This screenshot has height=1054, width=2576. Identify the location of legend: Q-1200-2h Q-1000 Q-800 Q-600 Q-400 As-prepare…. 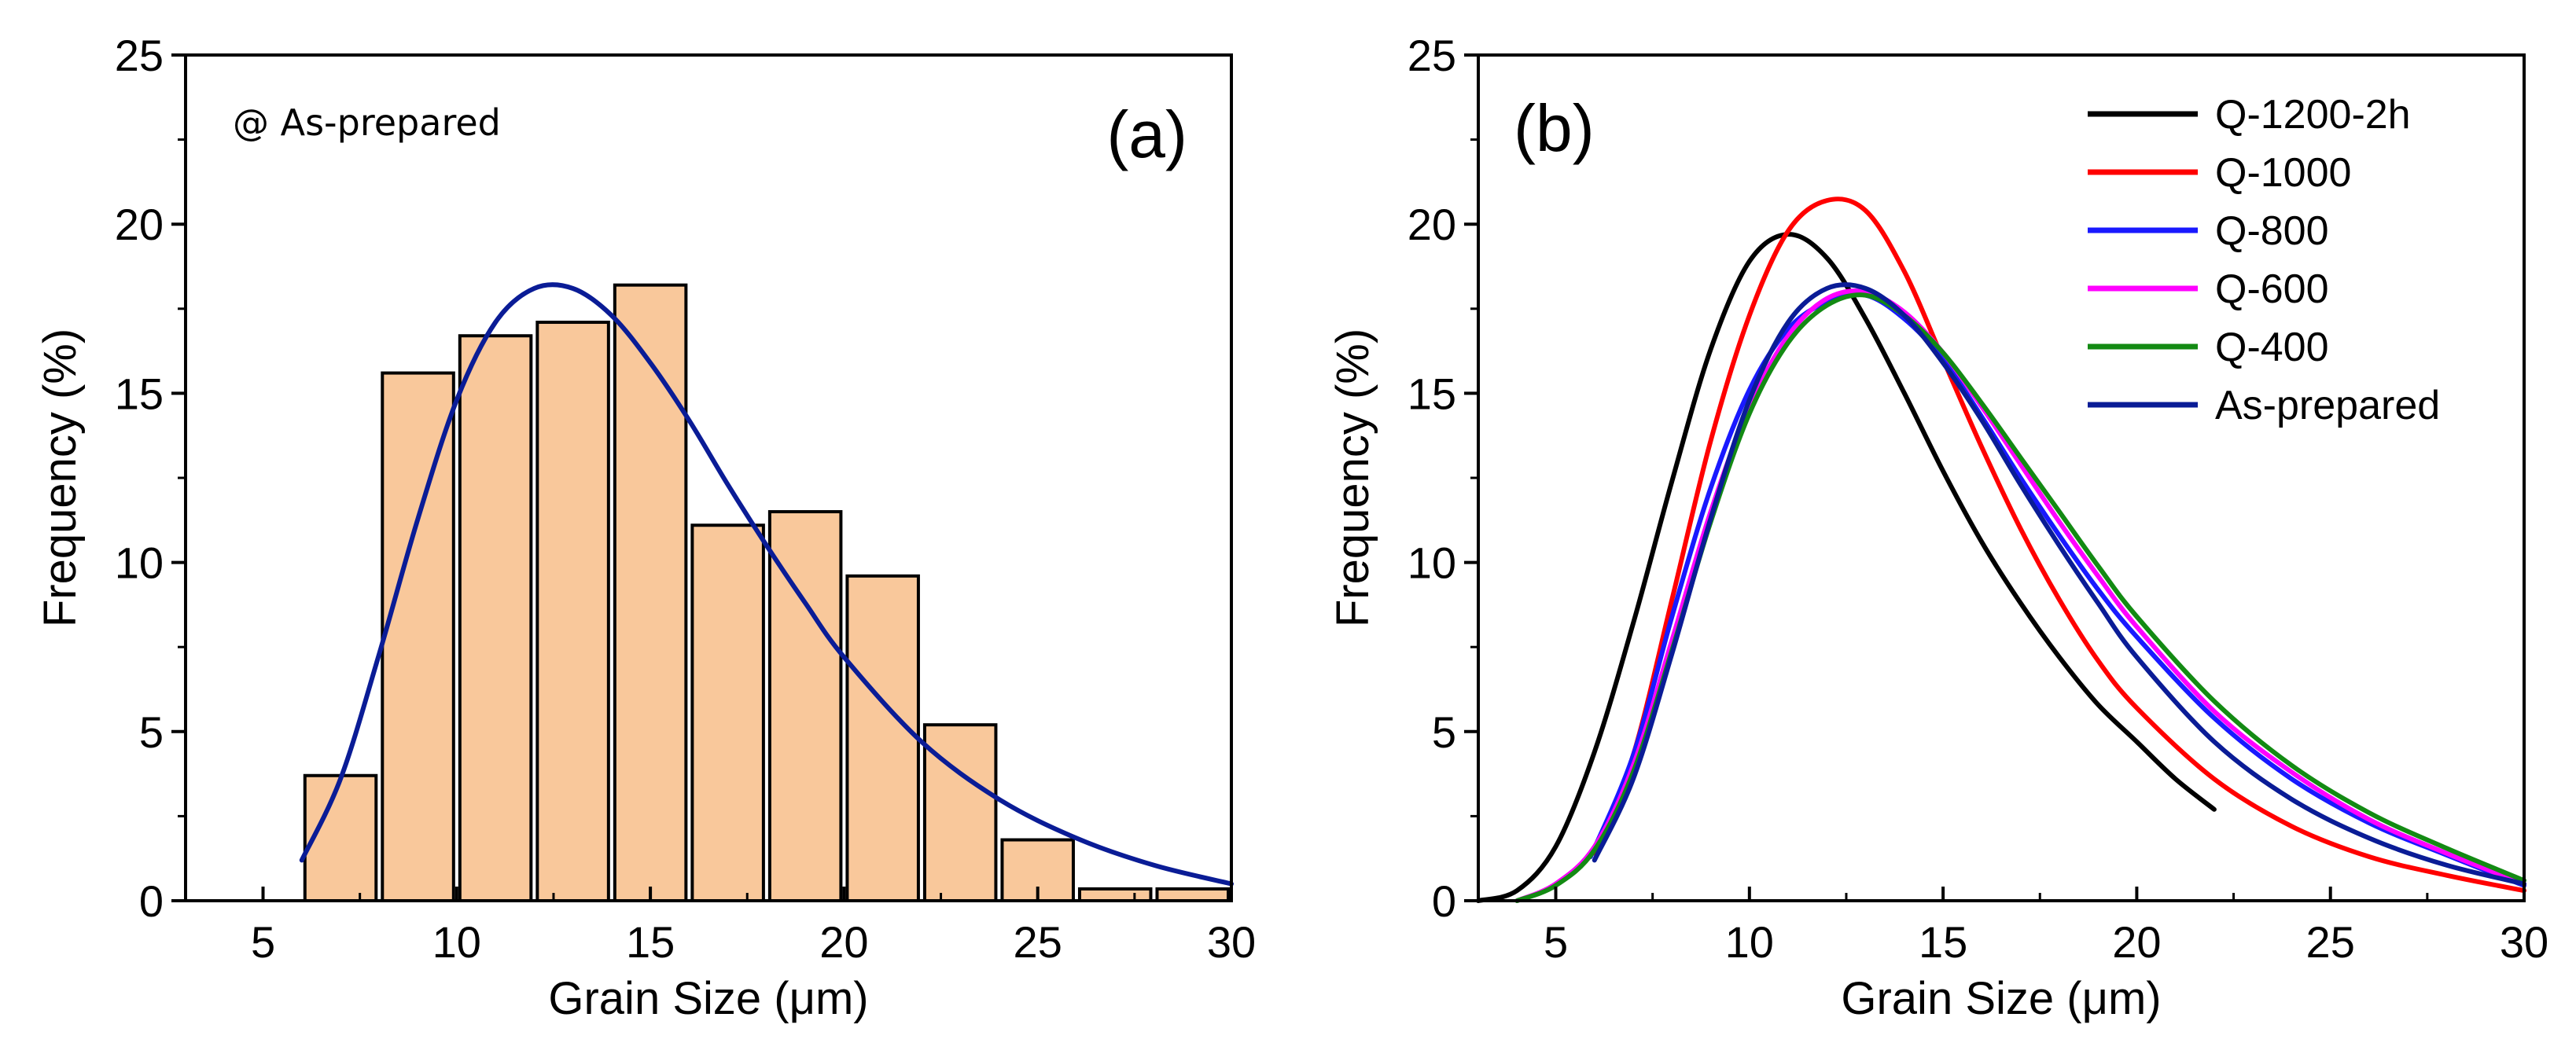
(2264, 260).